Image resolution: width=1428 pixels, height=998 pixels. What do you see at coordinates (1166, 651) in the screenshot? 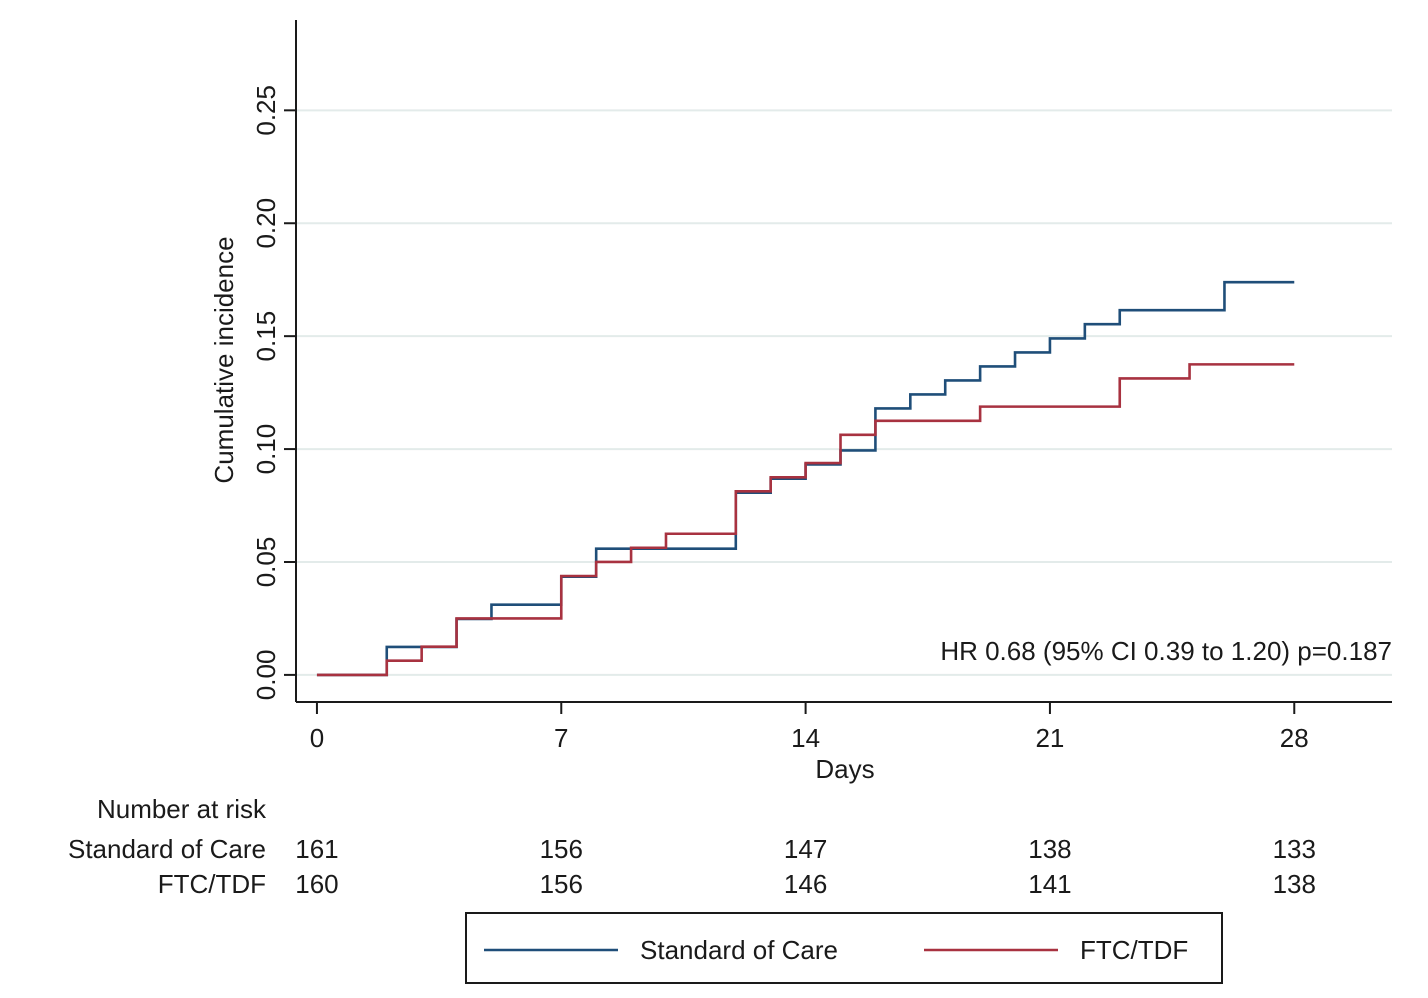
I see `hr-annotation: HR 0.68 (95% CI 0.39 to 1.20) p=0.187` at bounding box center [1166, 651].